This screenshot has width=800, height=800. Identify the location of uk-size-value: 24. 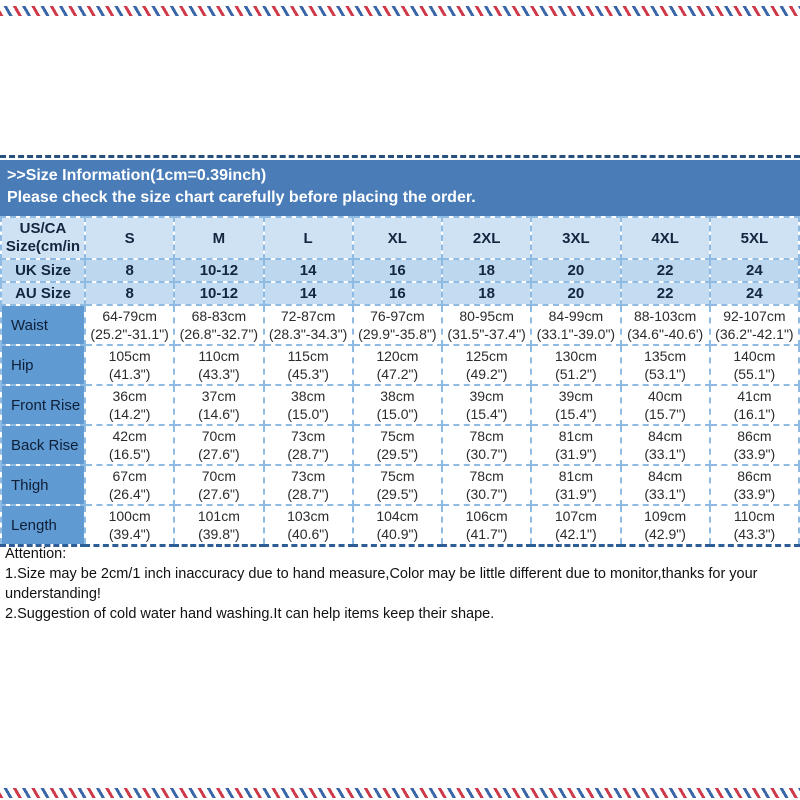
(754, 270).